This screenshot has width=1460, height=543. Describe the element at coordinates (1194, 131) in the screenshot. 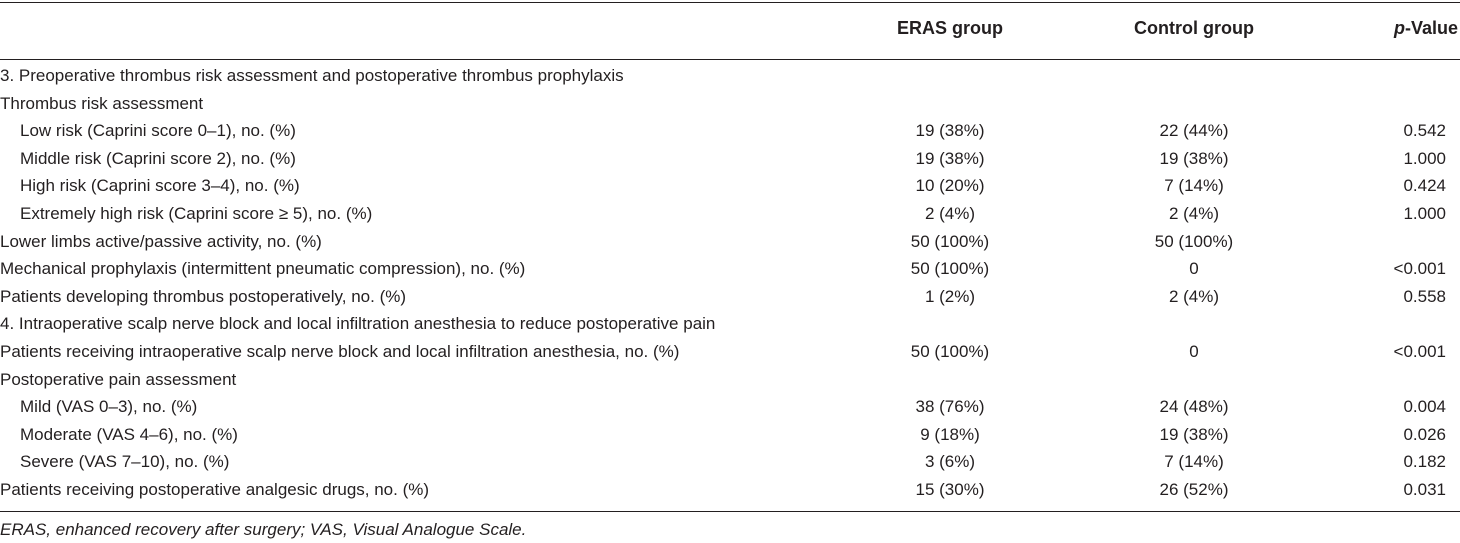

I see `cell-control: 22 (44%)` at that location.